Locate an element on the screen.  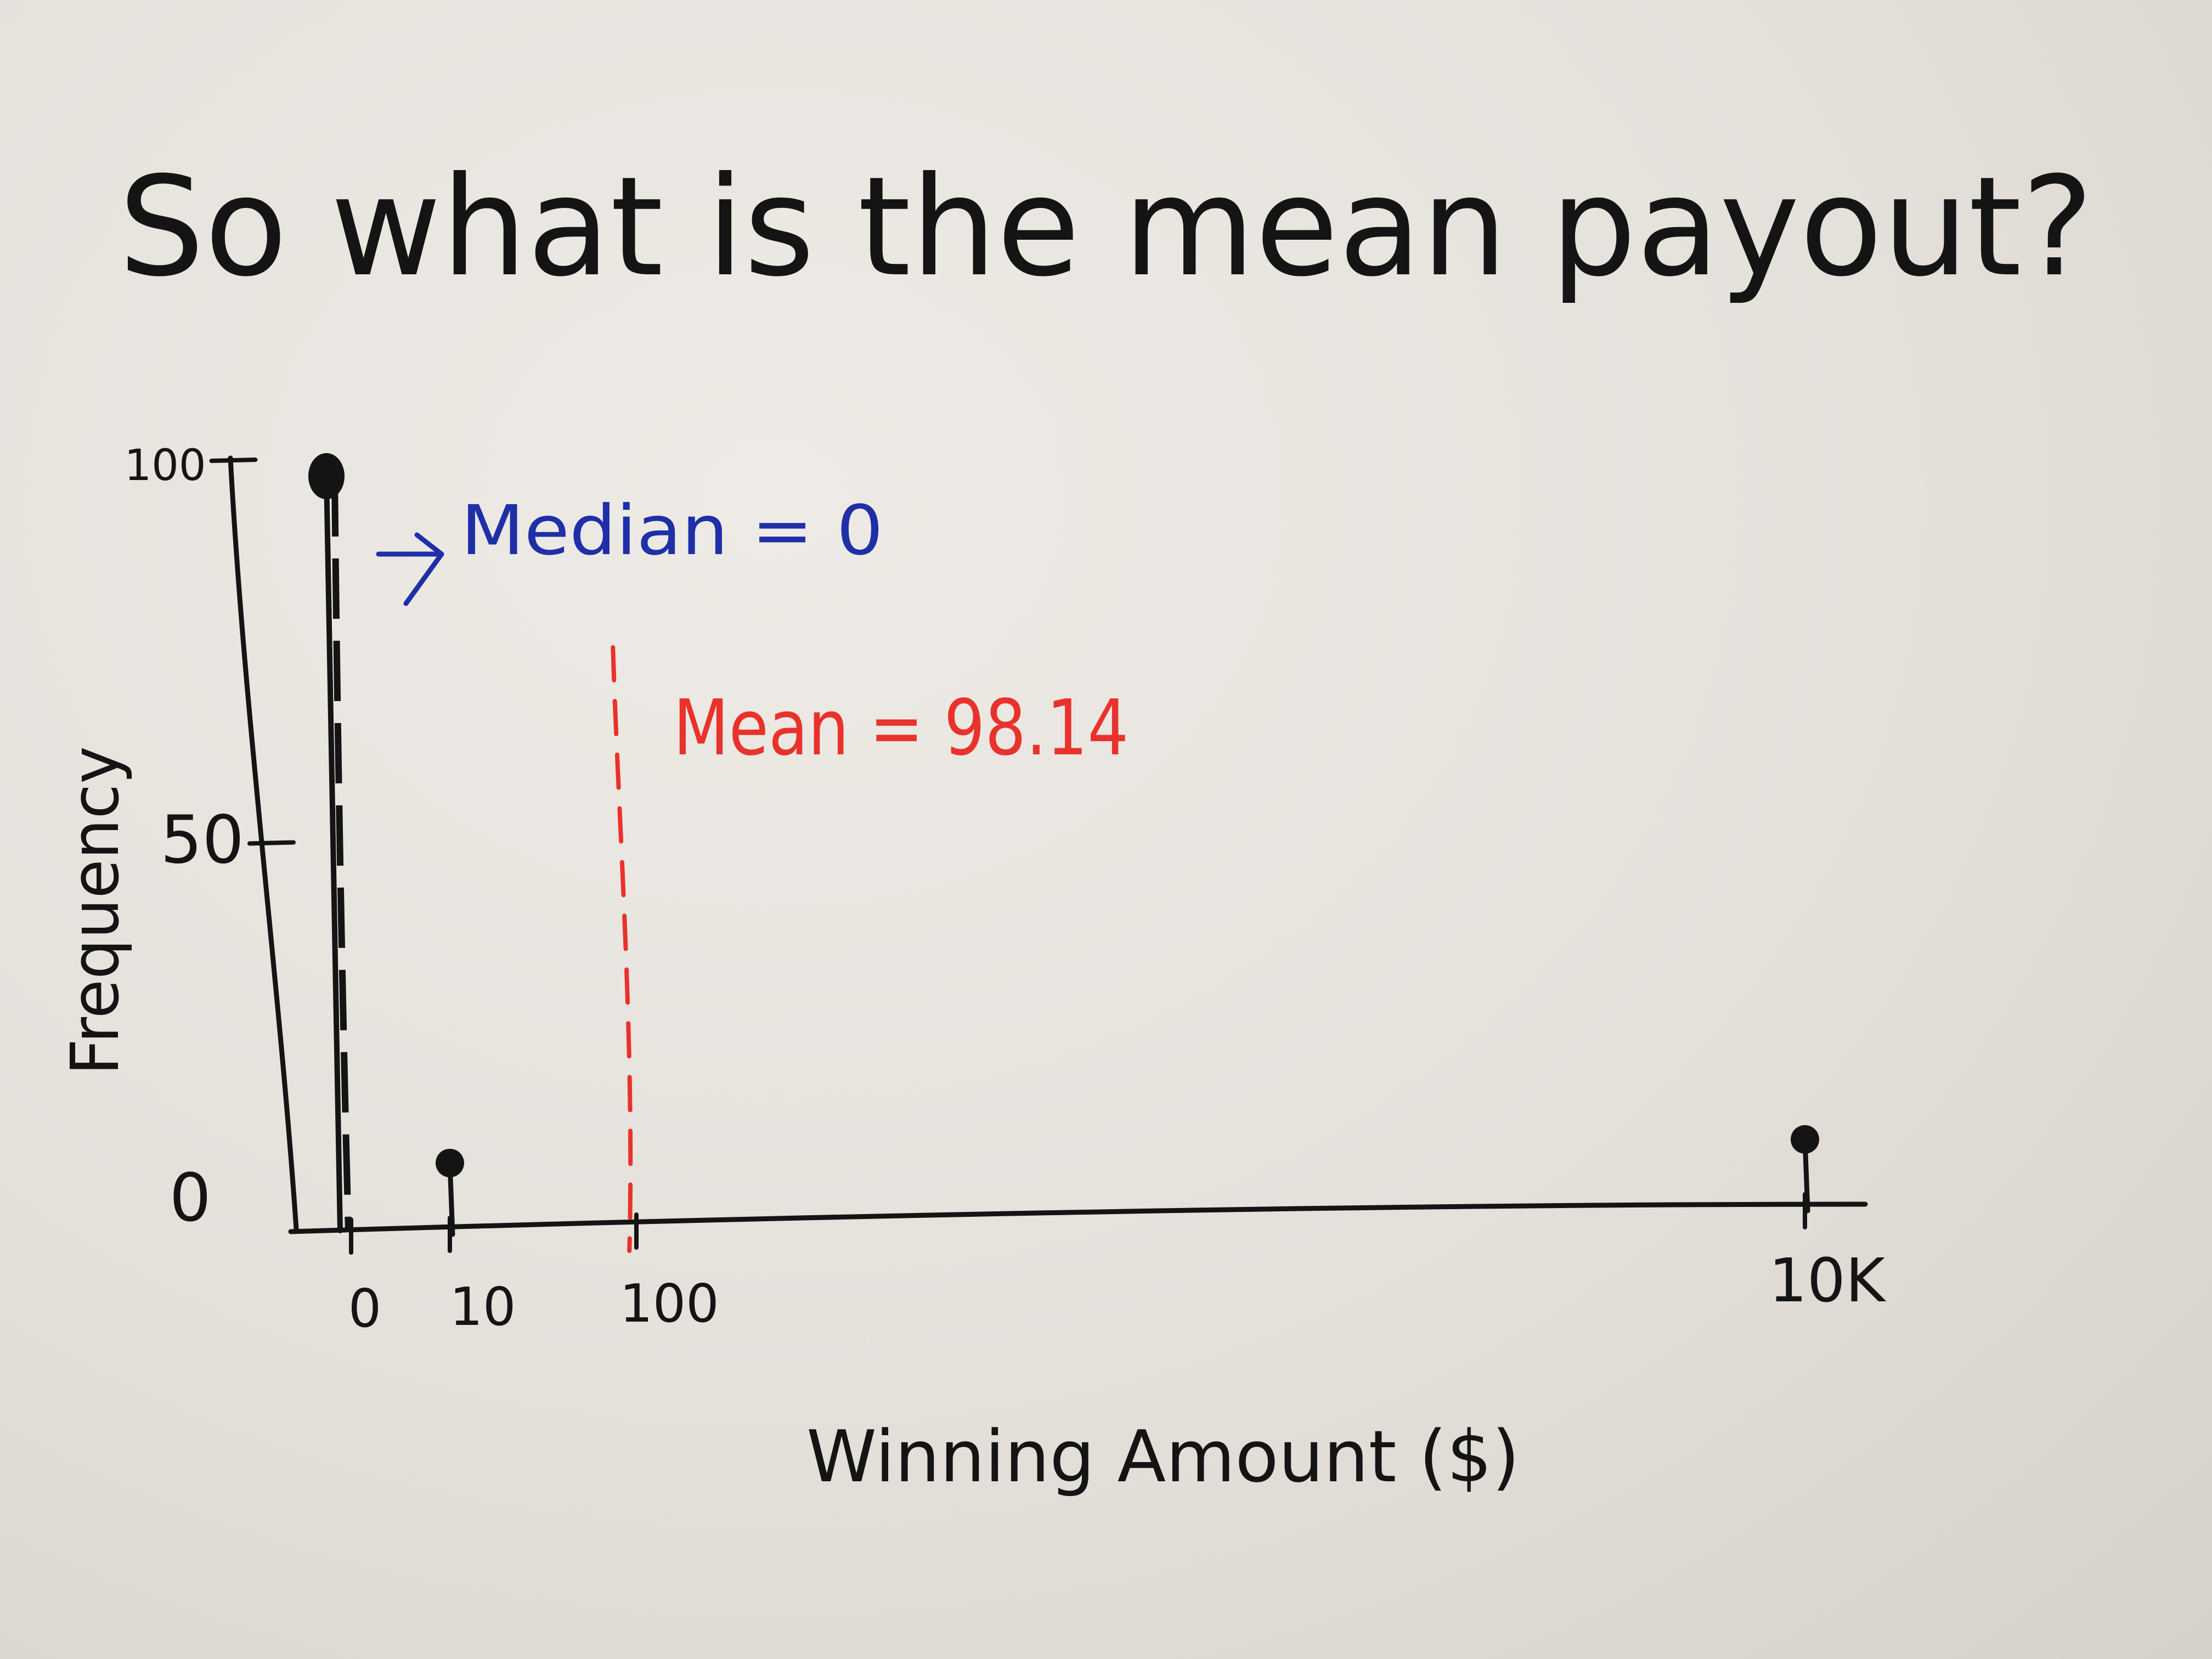
x-tick-label: 0 is located at coordinates (364, 1309).